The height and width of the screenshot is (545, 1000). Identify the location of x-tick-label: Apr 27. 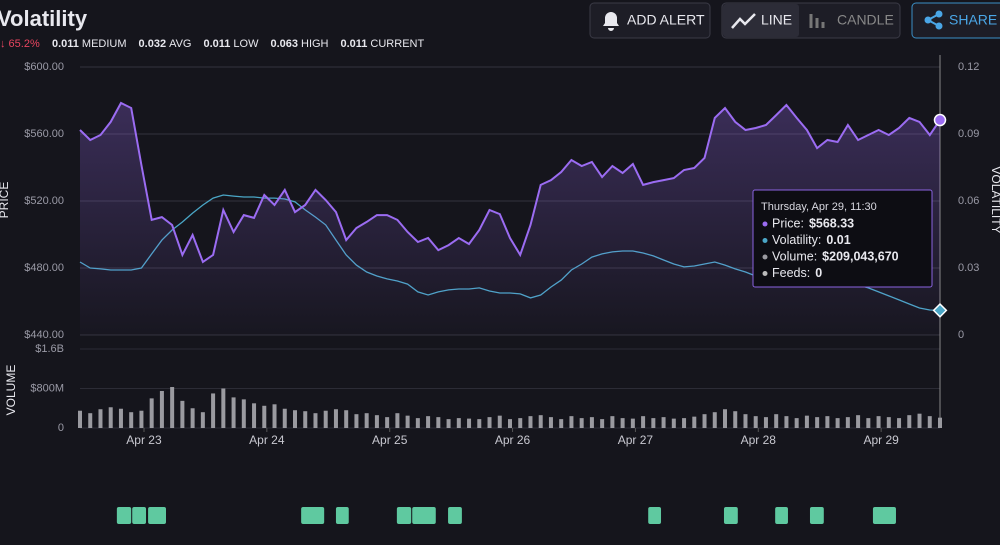
(636, 440).